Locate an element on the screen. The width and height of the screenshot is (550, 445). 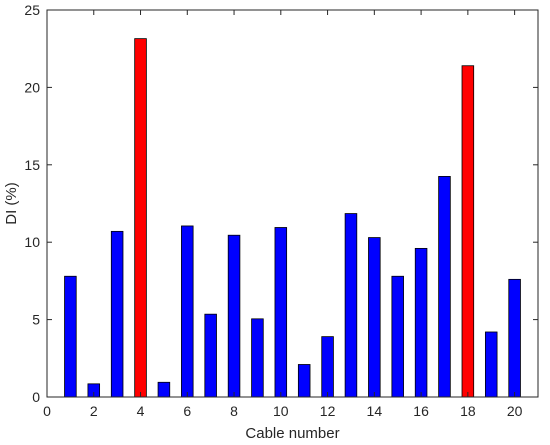
x-tick-label: 2 is located at coordinates (94, 411).